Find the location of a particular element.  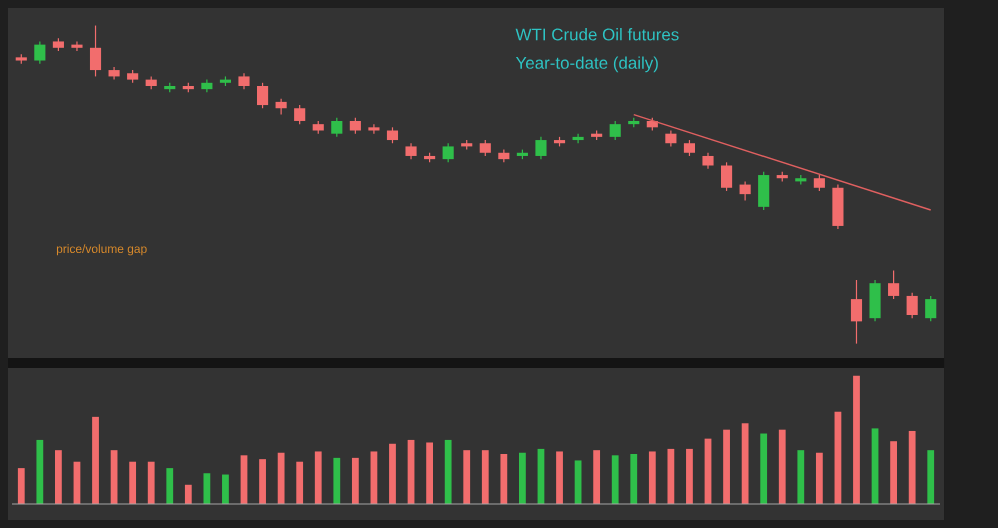

chart-title: WTI Crude Oil futures is located at coordinates (597, 34).